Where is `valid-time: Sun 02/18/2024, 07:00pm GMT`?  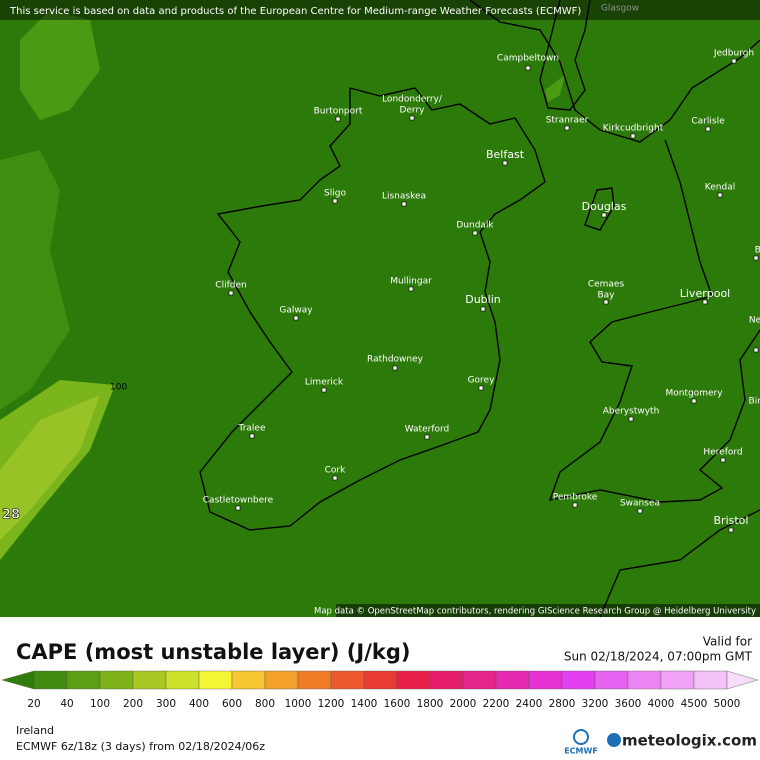
valid-time: Sun 02/18/2024, 07:00pm GMT is located at coordinates (658, 657).